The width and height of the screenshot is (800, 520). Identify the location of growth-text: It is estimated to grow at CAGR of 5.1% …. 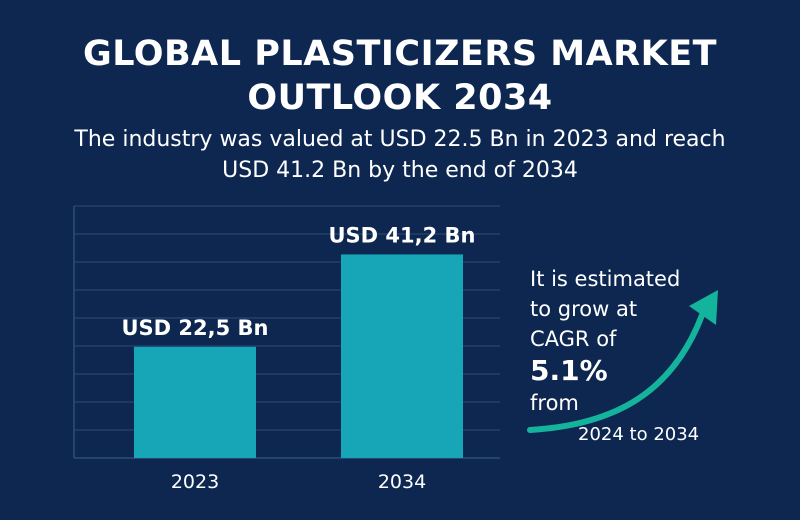
(615, 341).